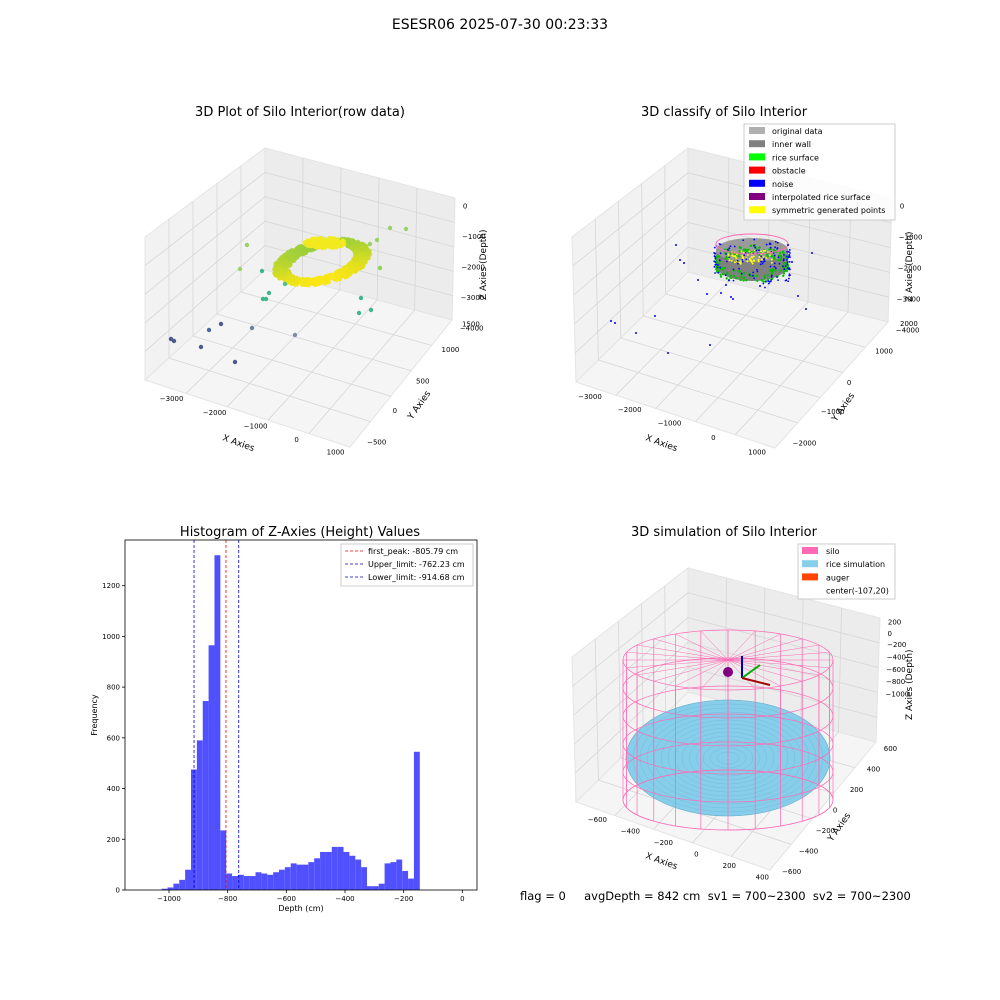  What do you see at coordinates (714, 674) in the screenshot?
I see `silo-roof-wire` at bounding box center [714, 674].